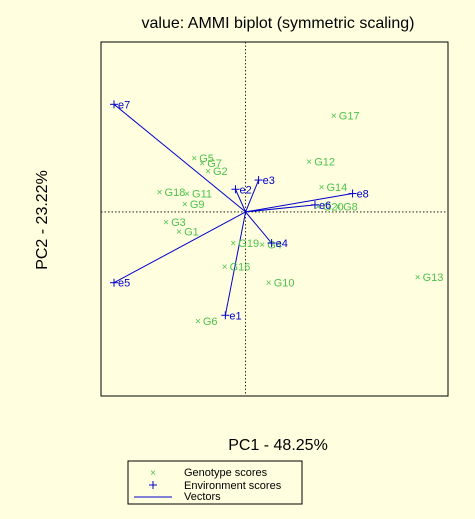 The height and width of the screenshot is (519, 475). Describe the element at coordinates (114, 282) in the screenshot. I see `environment-marker-e5` at that location.